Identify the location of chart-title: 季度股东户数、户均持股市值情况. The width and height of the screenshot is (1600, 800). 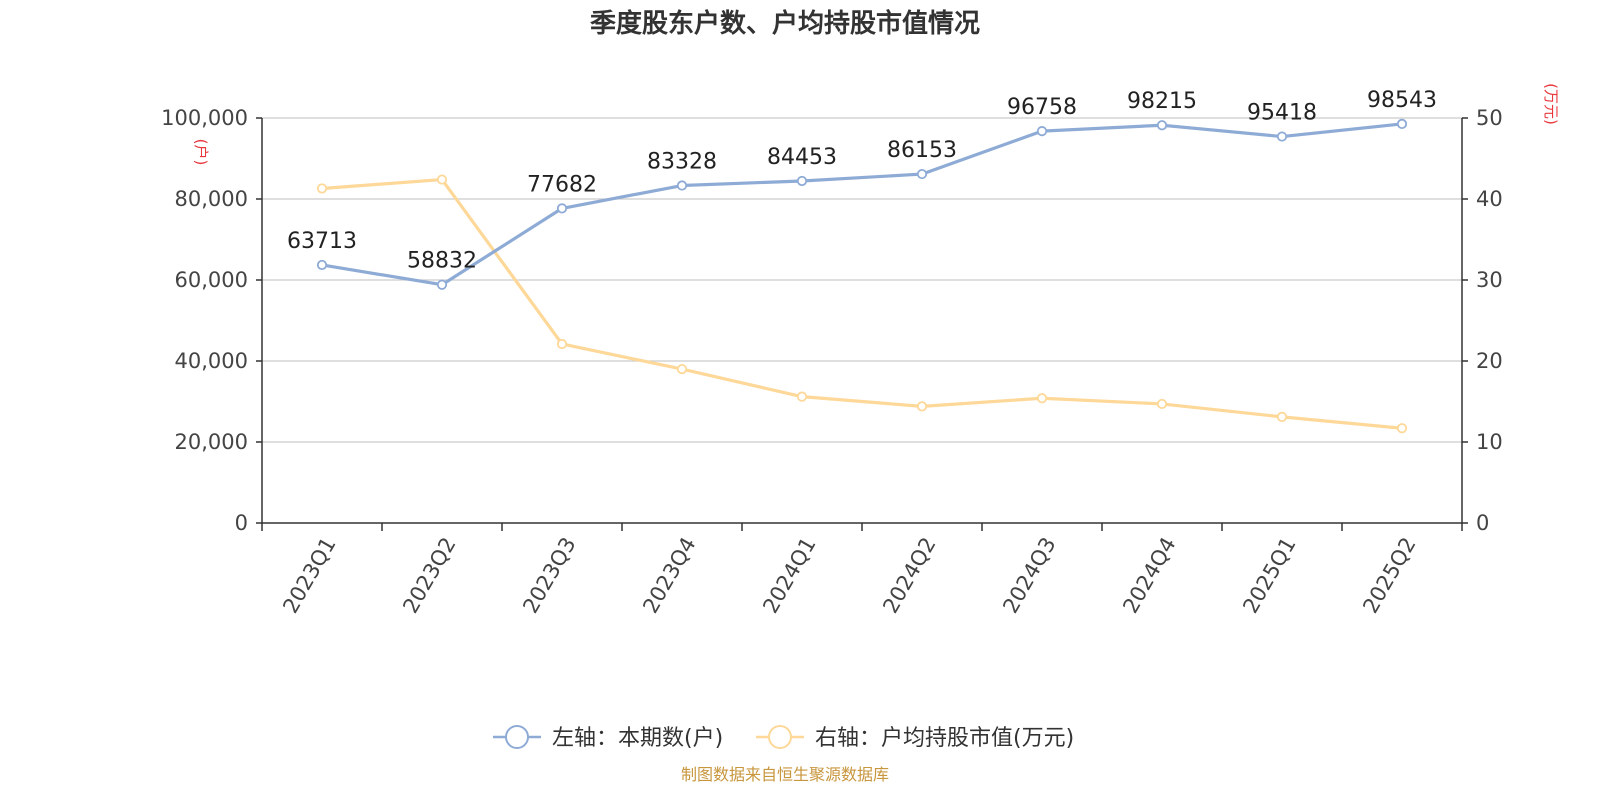
(785, 23).